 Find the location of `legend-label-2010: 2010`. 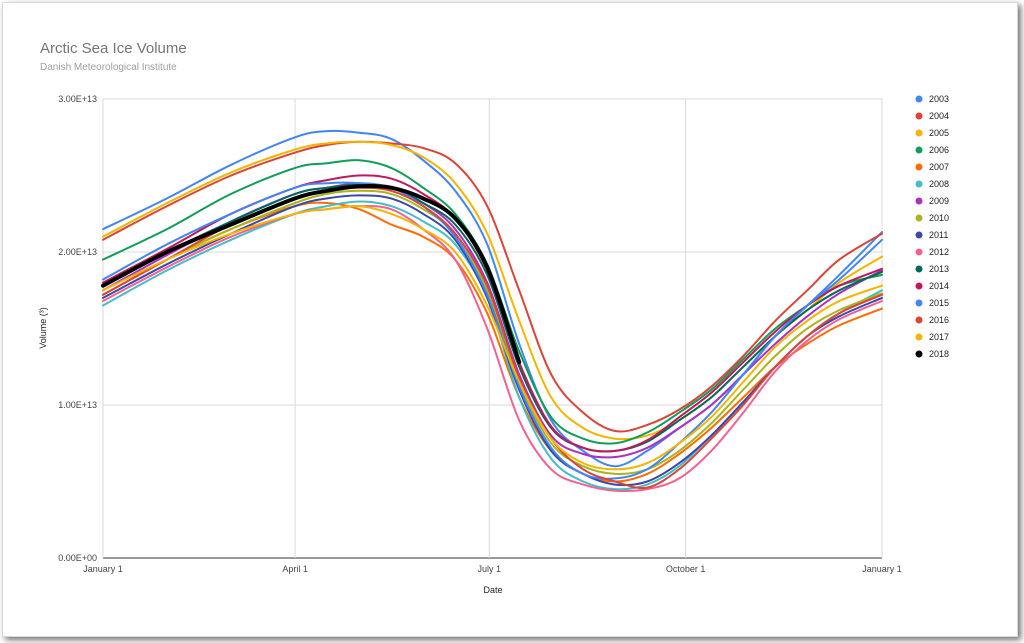

legend-label-2010: 2010 is located at coordinates (939, 218).